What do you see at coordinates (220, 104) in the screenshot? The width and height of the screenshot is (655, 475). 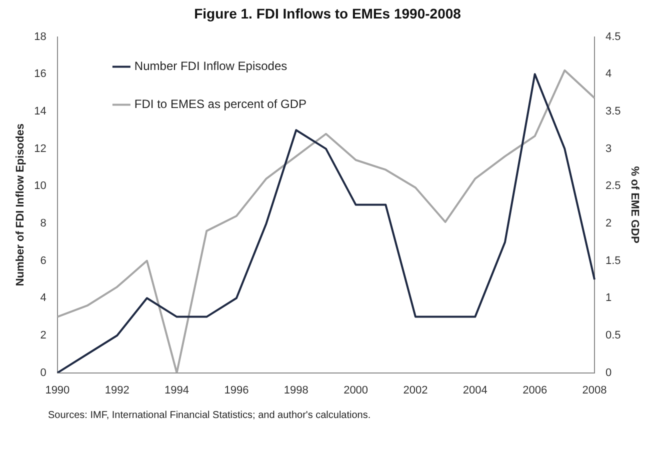 I see `legend-label: FDI to EMES as percent of GDP` at bounding box center [220, 104].